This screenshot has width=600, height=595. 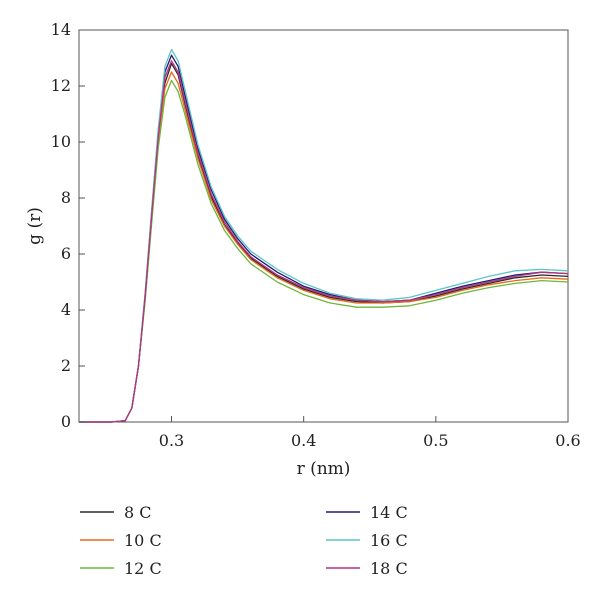 I want to click on y-tick-label: 4, so click(x=66, y=309).